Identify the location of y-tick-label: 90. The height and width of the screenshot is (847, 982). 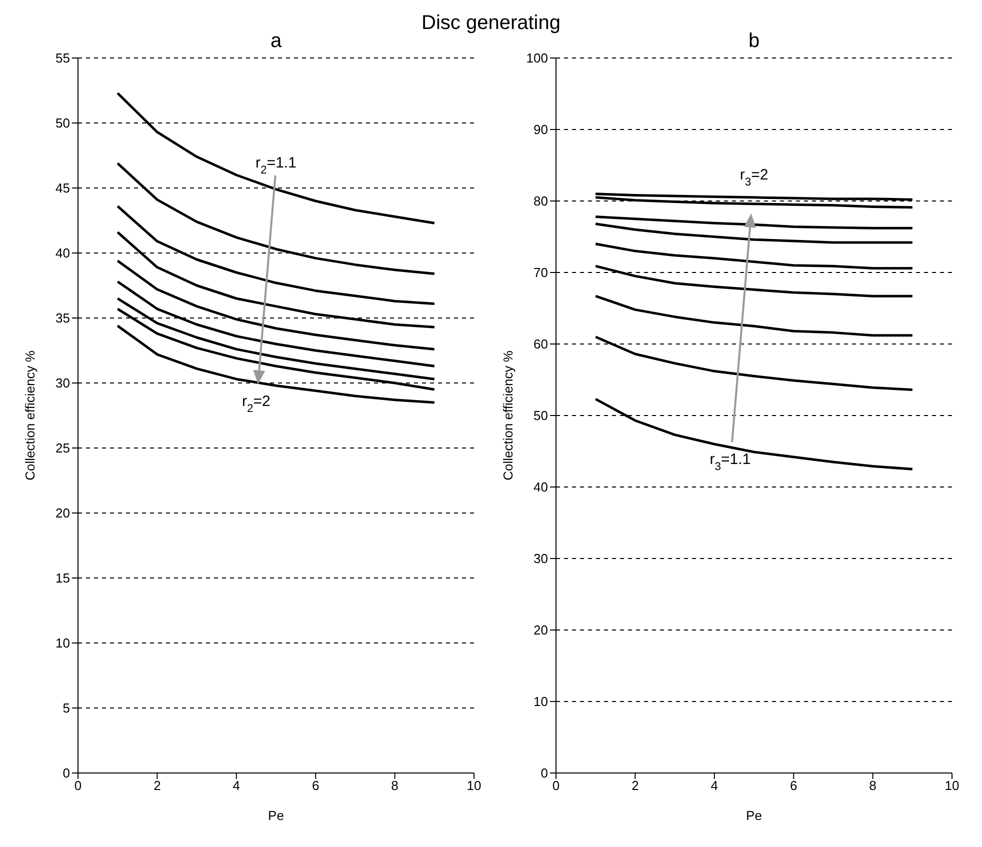
(541, 130).